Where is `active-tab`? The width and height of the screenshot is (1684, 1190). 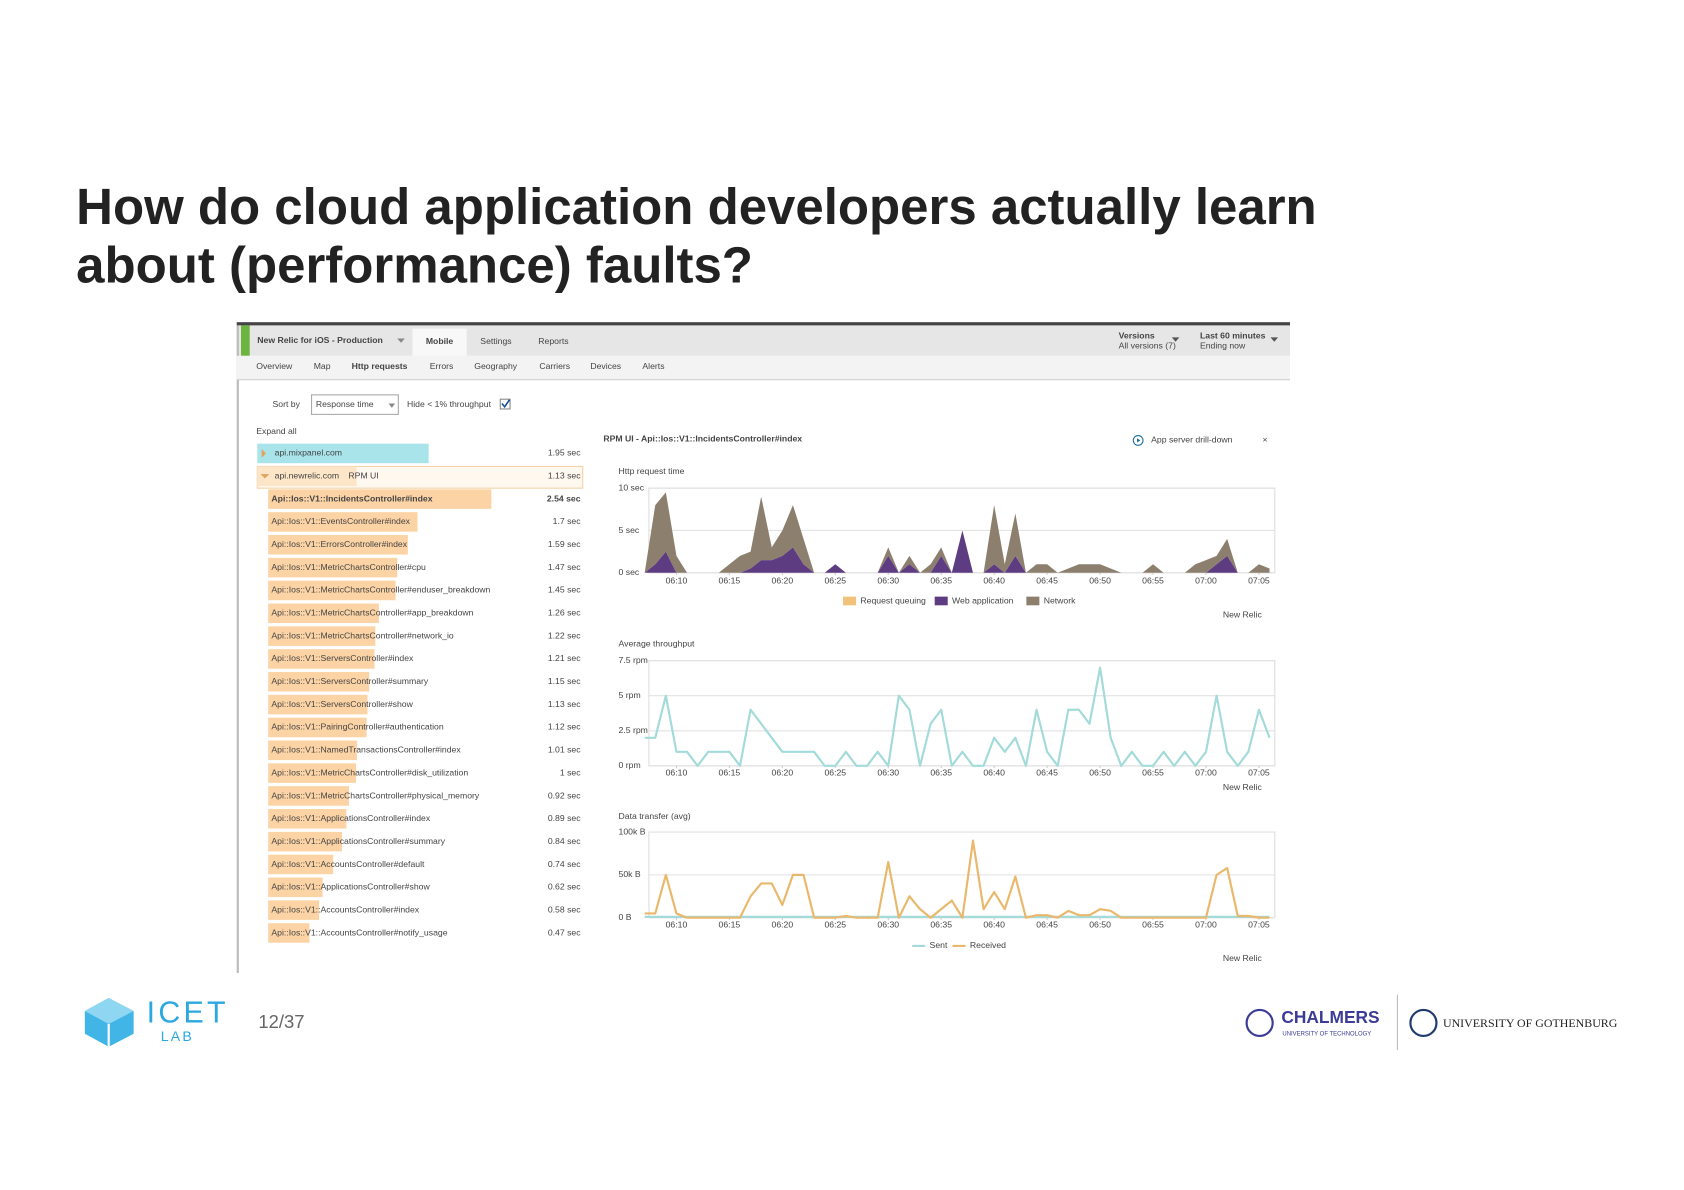 active-tab is located at coordinates (439, 342).